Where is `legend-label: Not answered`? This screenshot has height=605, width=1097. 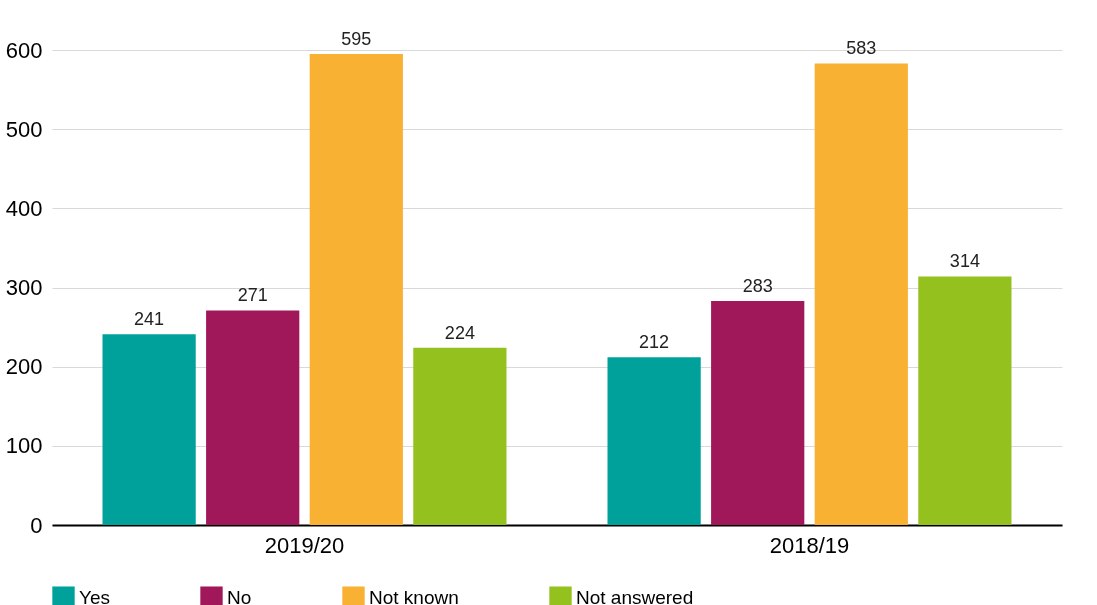 legend-label: Not answered is located at coordinates (635, 595).